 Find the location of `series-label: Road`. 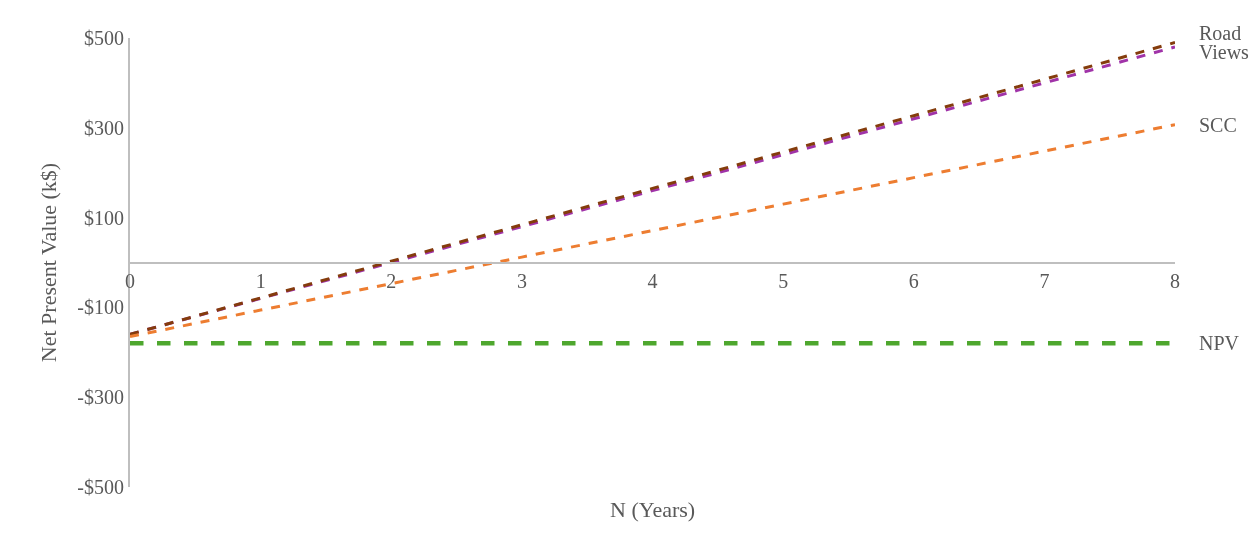

series-label: Road is located at coordinates (1220, 33).